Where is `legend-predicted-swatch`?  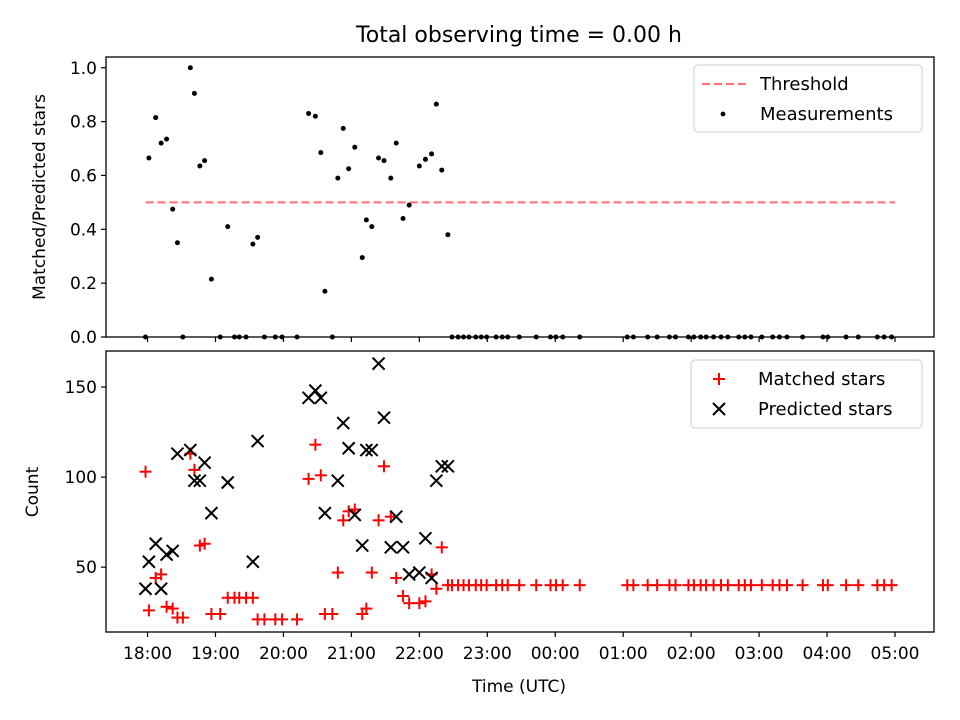 legend-predicted-swatch is located at coordinates (719, 409).